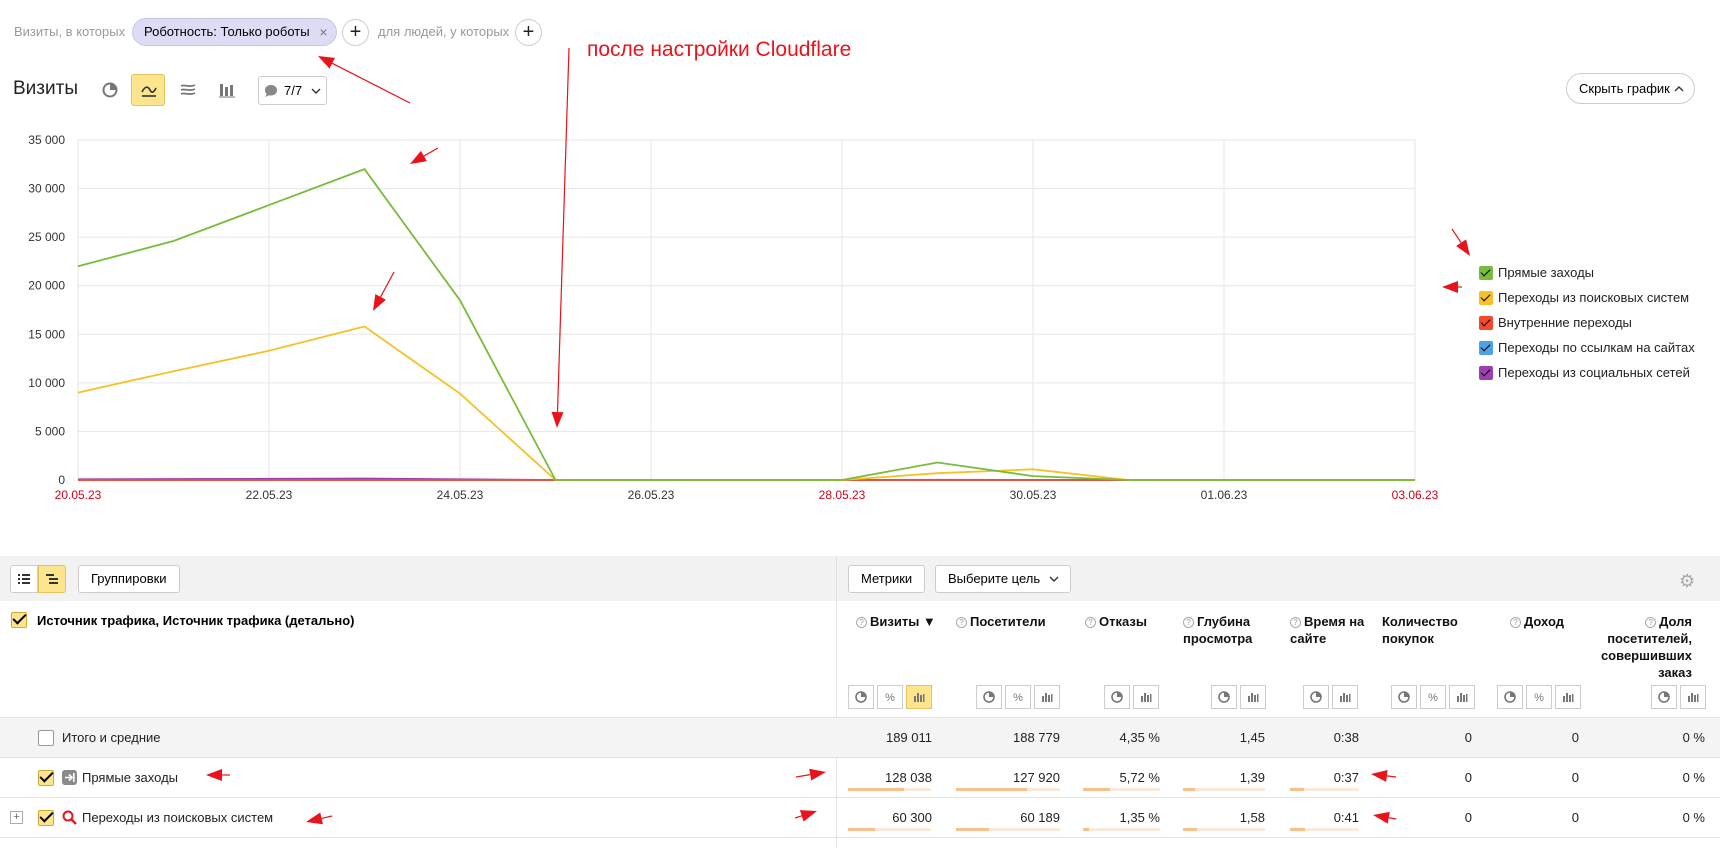 The height and width of the screenshot is (848, 1720). What do you see at coordinates (1687, 581) in the screenshot?
I see `gear-icon: ⚙` at bounding box center [1687, 581].